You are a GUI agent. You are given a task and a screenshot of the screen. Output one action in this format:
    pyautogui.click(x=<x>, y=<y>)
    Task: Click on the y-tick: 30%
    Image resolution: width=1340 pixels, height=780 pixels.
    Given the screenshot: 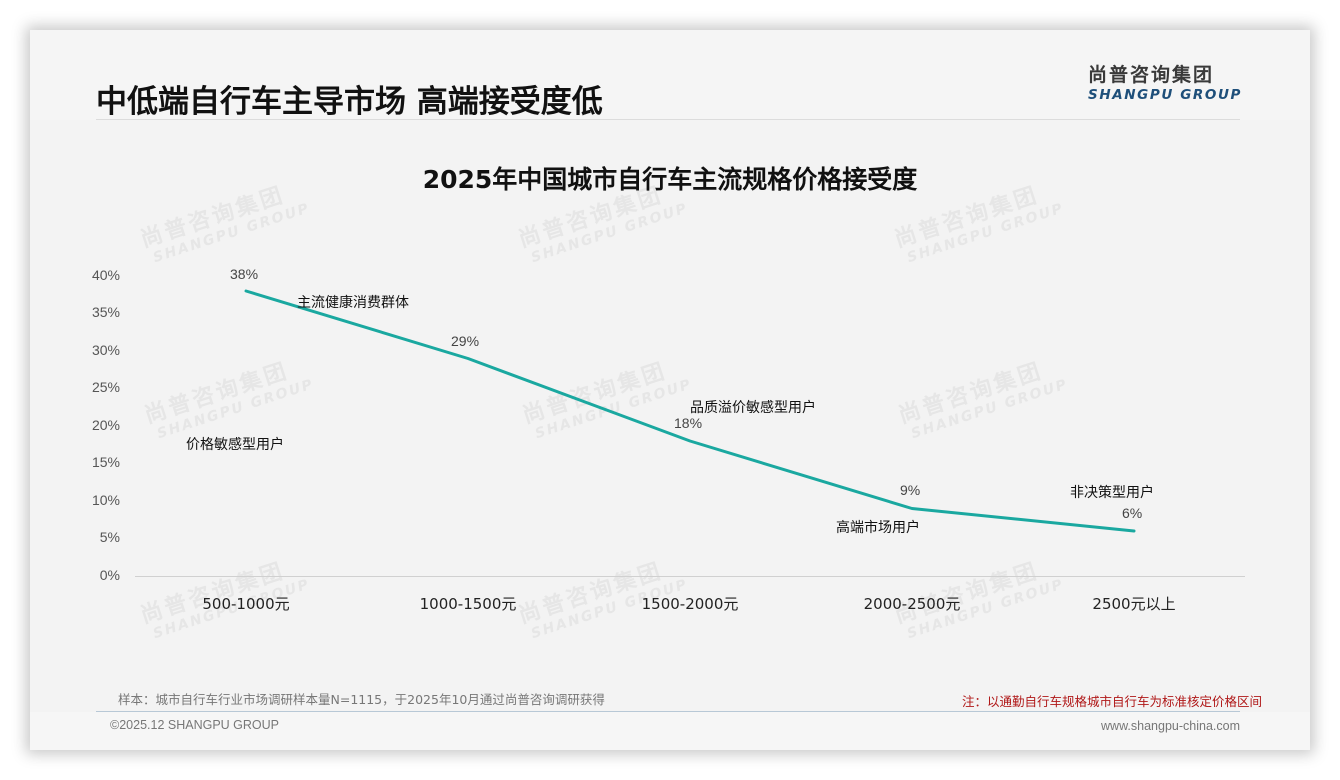 What is the action you would take?
    pyautogui.click(x=105, y=350)
    